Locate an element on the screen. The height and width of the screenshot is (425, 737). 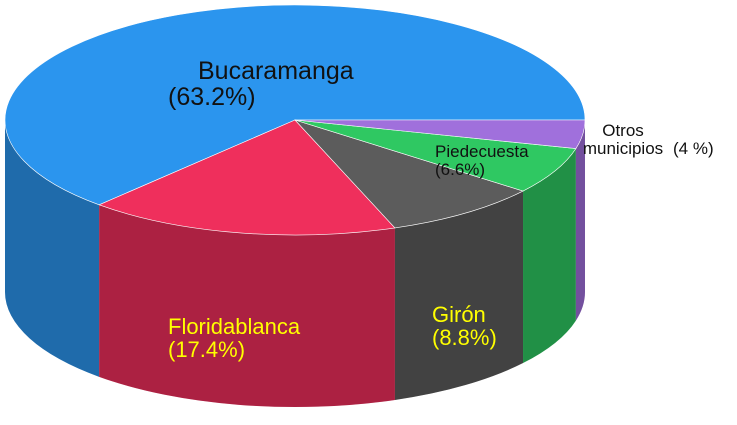
category-label: Piedecuesta is located at coordinates (482, 151).